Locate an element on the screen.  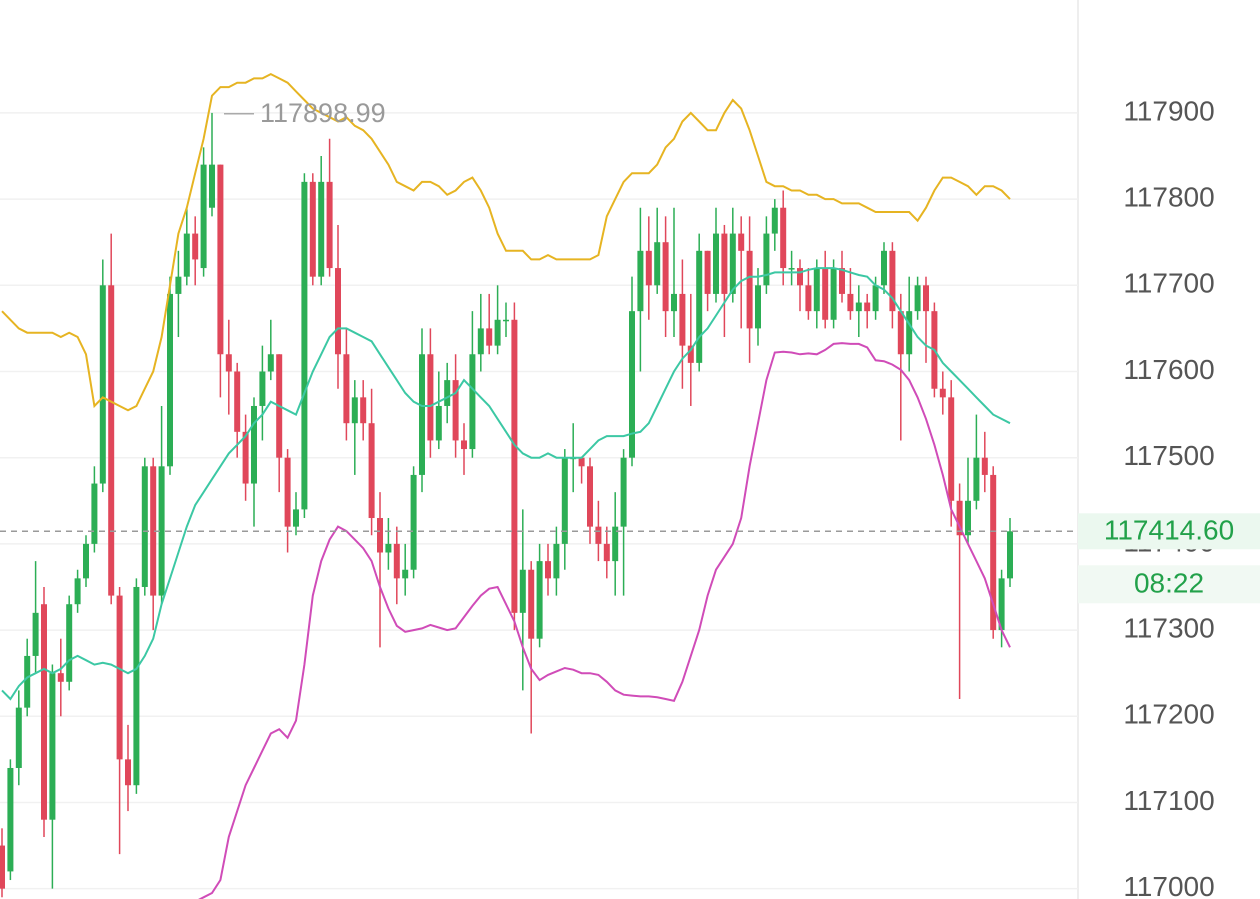
last-price-label: 117414.60 is located at coordinates (1169, 530).